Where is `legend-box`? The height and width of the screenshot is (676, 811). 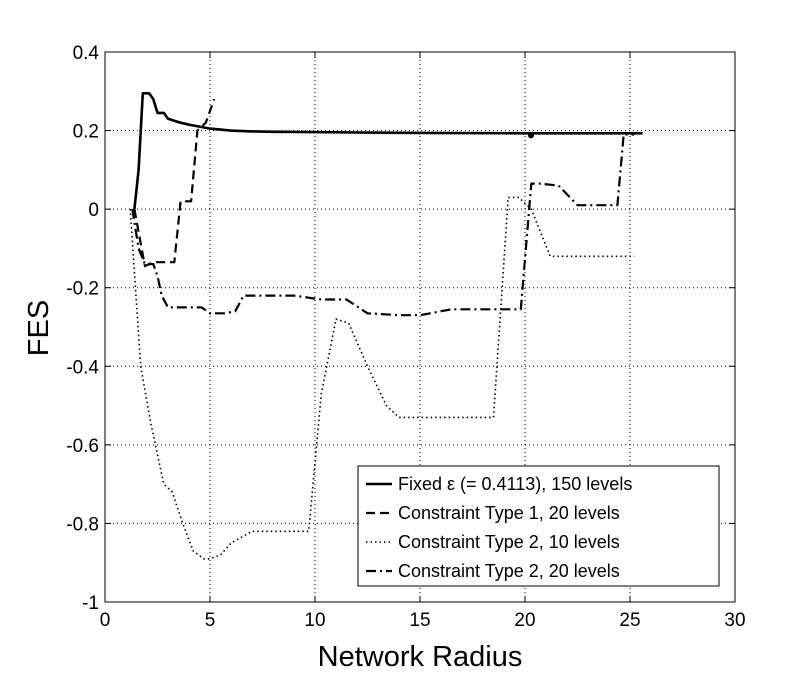
legend-box is located at coordinates (538, 526).